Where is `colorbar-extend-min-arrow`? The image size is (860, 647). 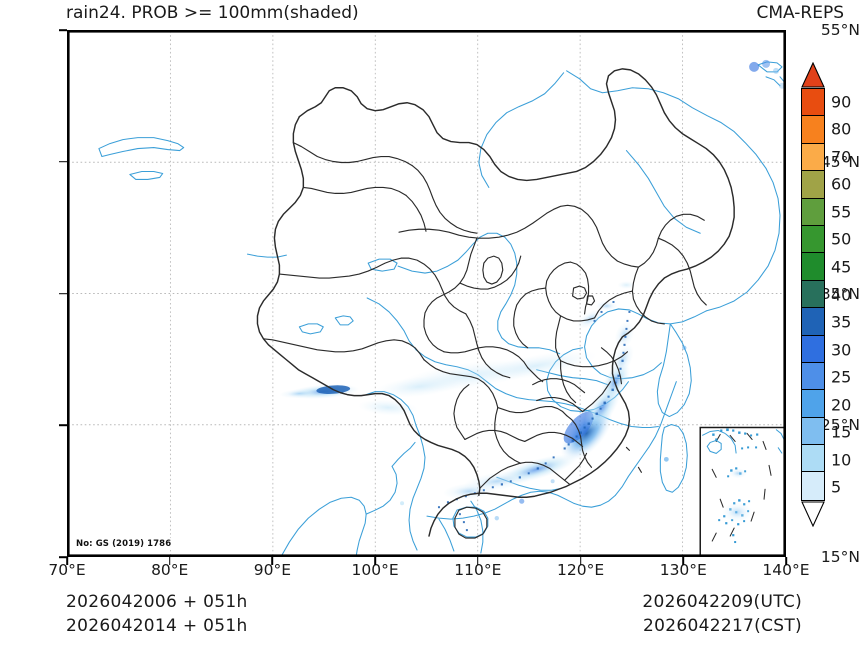
colorbar-extend-min-arrow is located at coordinates (813, 514).